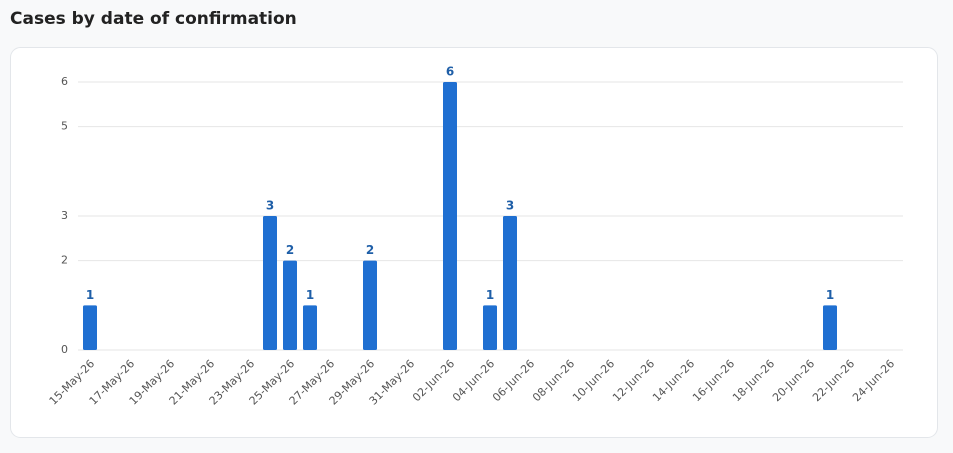  I want to click on y-tick-label: 2, so click(64, 260).